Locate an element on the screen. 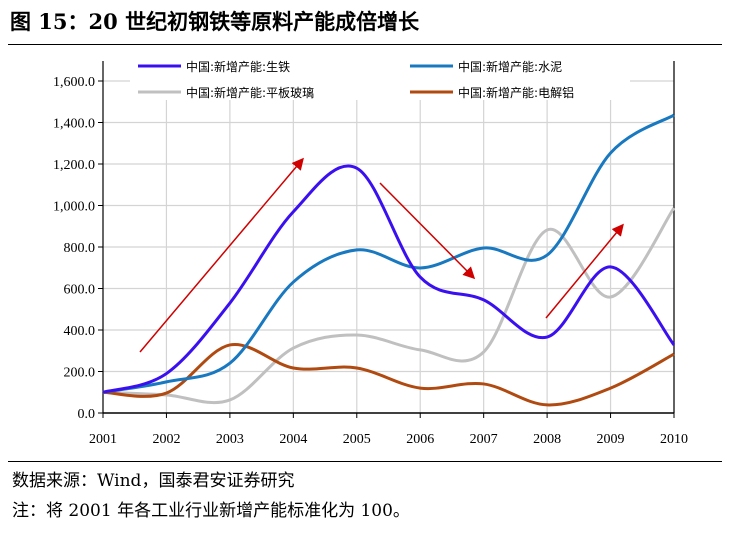  legend-label: 中国:新增产能:平板玻璃 is located at coordinates (250, 92).